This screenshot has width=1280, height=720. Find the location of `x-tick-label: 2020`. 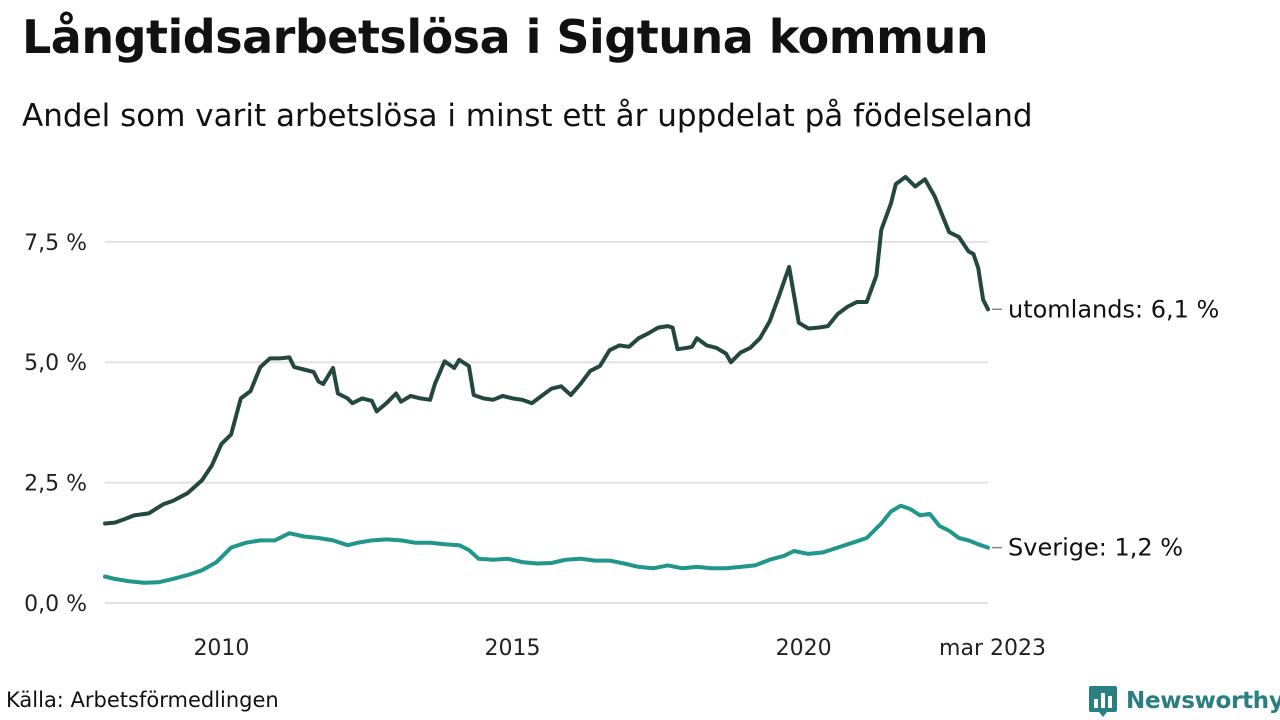

x-tick-label: 2020 is located at coordinates (804, 648).